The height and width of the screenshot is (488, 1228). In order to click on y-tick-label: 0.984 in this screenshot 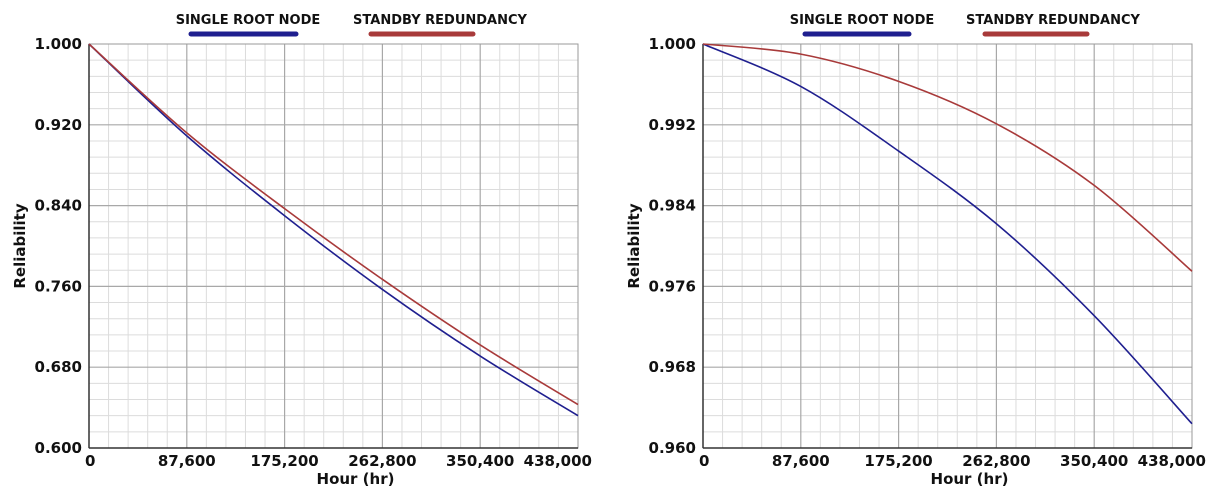, I will do `click(672, 206)`.